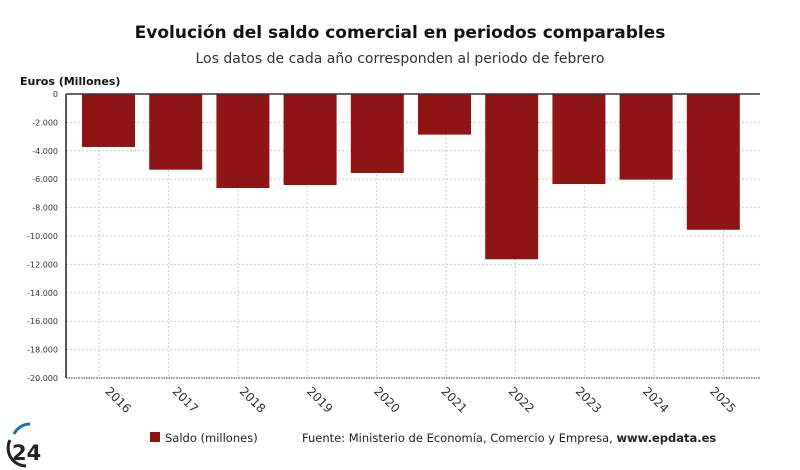  I want to click on x-tick-label: 2016, so click(117, 399).